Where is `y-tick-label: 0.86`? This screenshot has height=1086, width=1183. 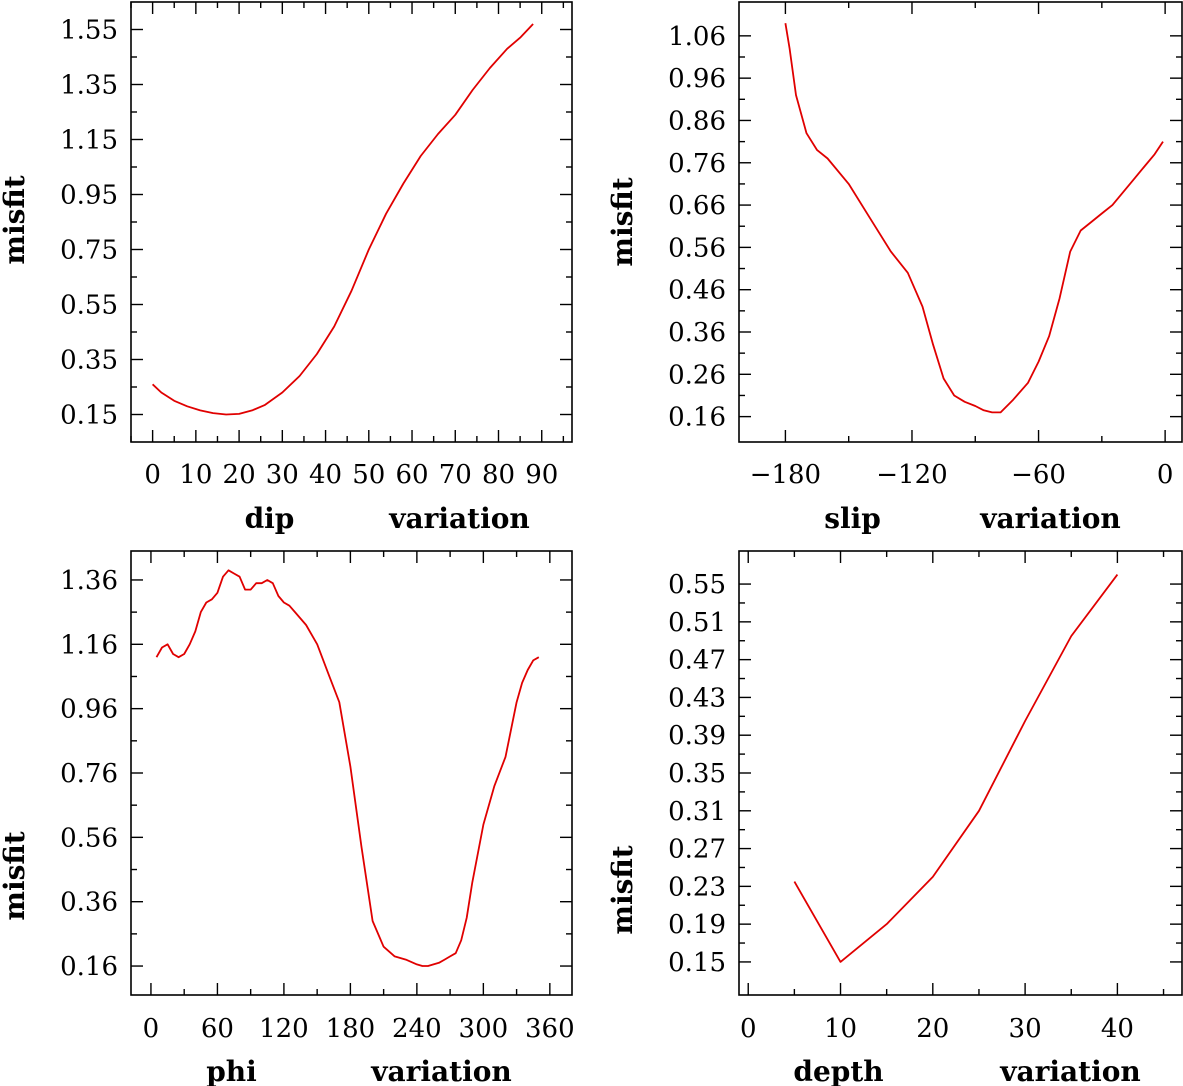
y-tick-label: 0.86 is located at coordinates (697, 121).